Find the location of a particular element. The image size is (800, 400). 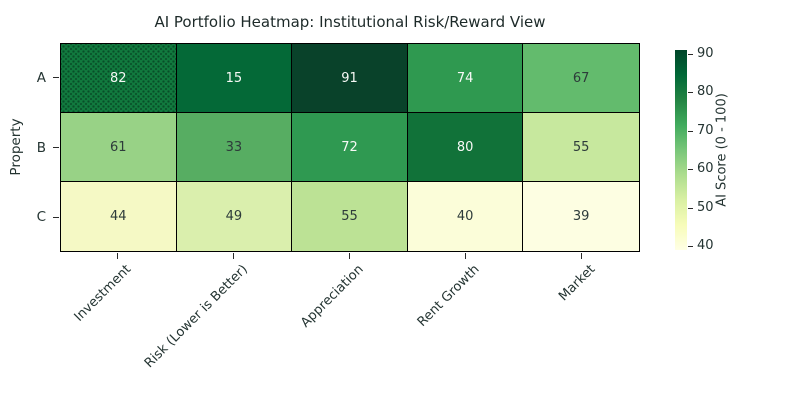

colorbar-tick-label-70: 70 is located at coordinates (705, 131).